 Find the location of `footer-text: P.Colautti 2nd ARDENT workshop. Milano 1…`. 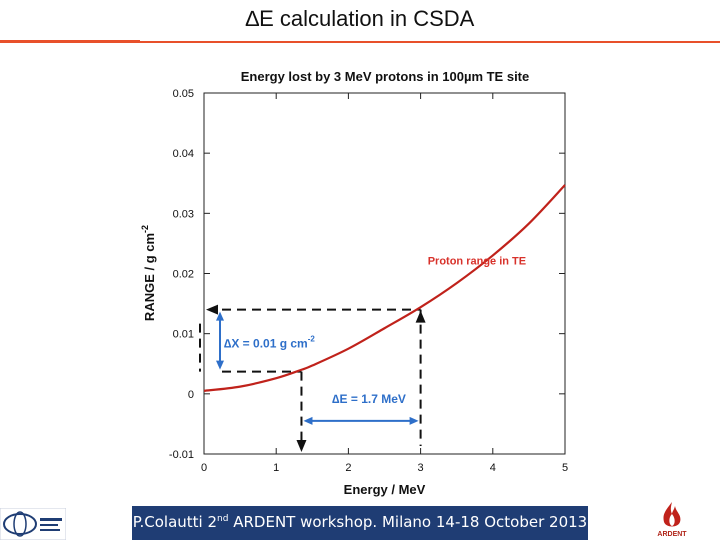

footer-text: P.Colautti 2nd ARDENT workshop. Milano 1… is located at coordinates (360, 522).